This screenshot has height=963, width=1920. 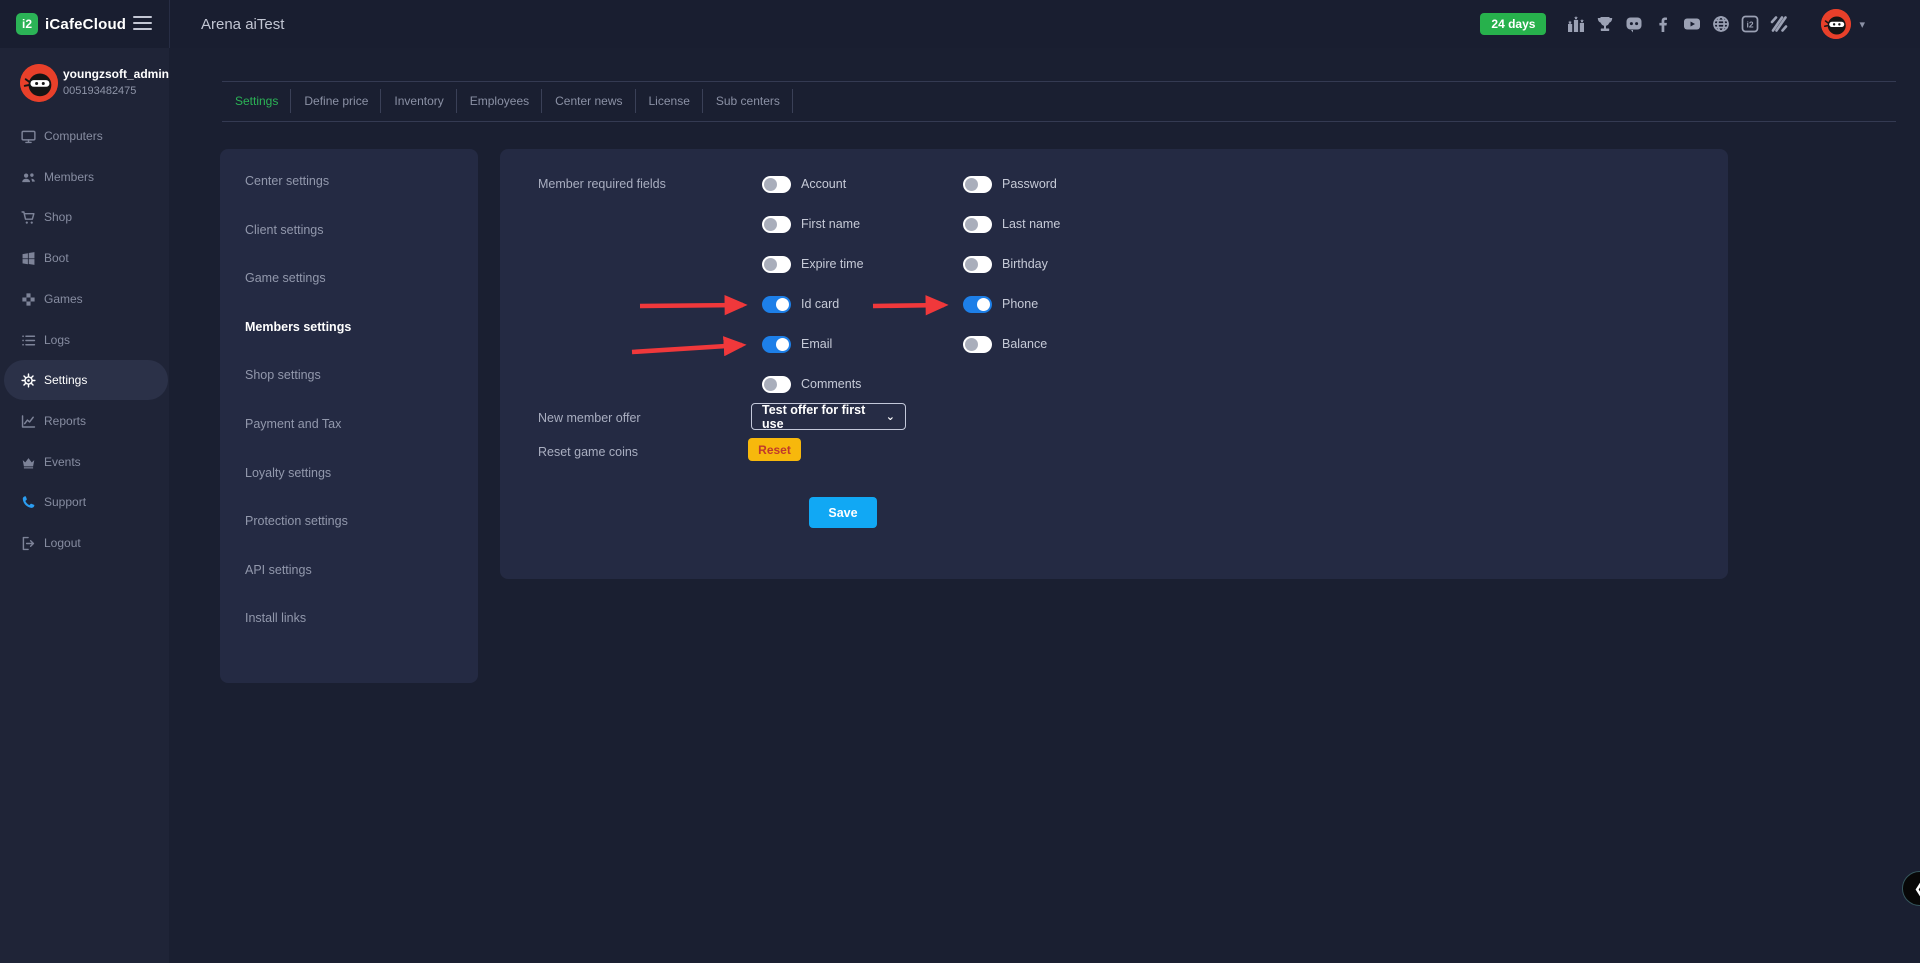 I want to click on settings-menu-install-links: Install links, so click(x=276, y=618).